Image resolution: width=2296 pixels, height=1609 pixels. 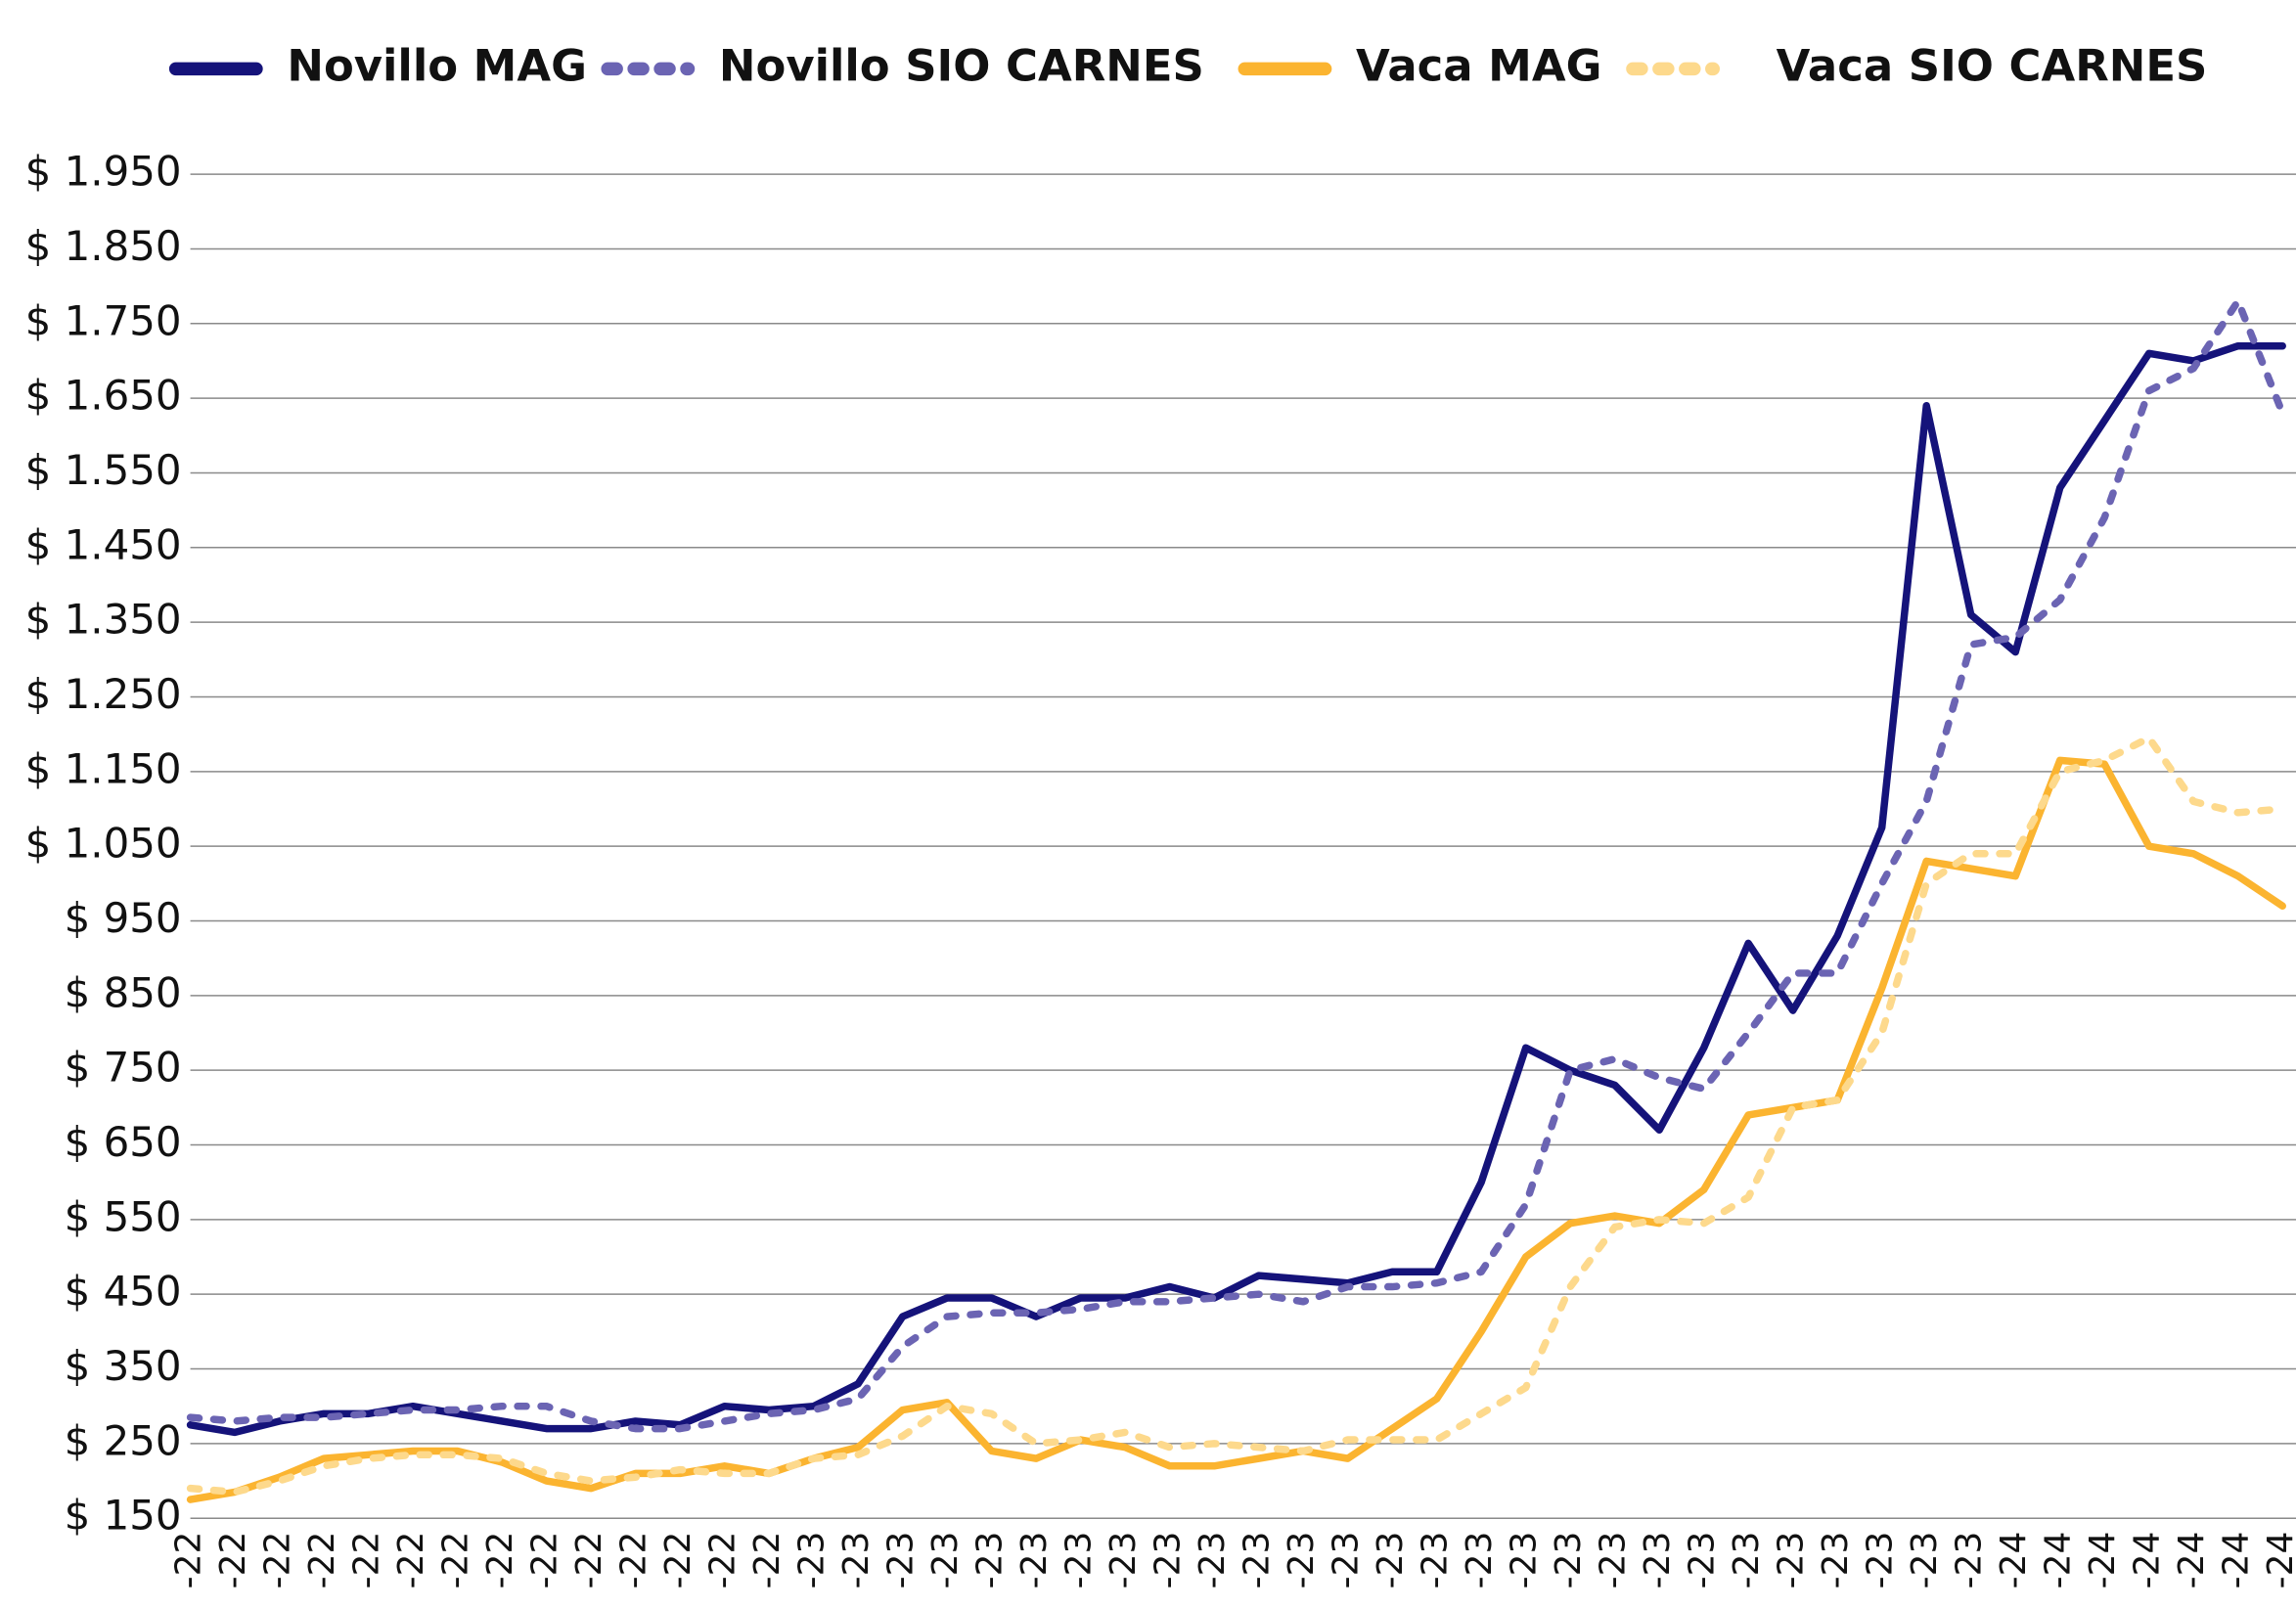 I want to click on y-tick-label: $ 1.550, so click(x=104, y=470).